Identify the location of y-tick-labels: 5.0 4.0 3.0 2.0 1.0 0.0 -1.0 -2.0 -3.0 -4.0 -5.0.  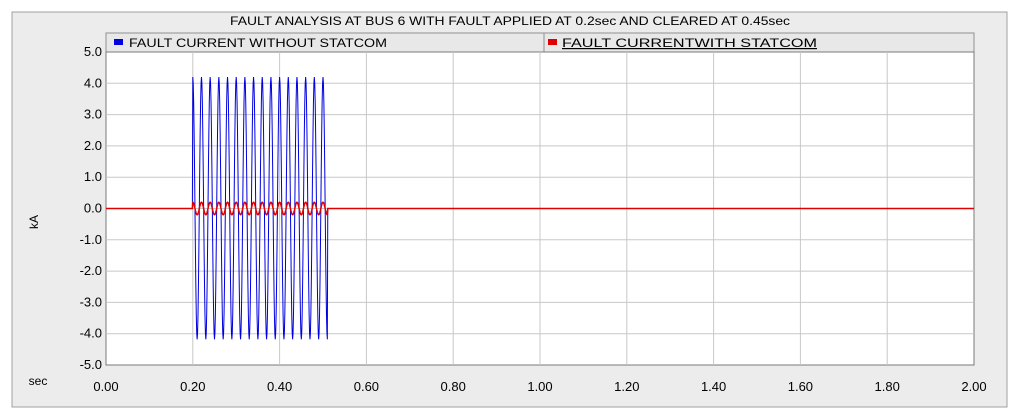
(91, 208).